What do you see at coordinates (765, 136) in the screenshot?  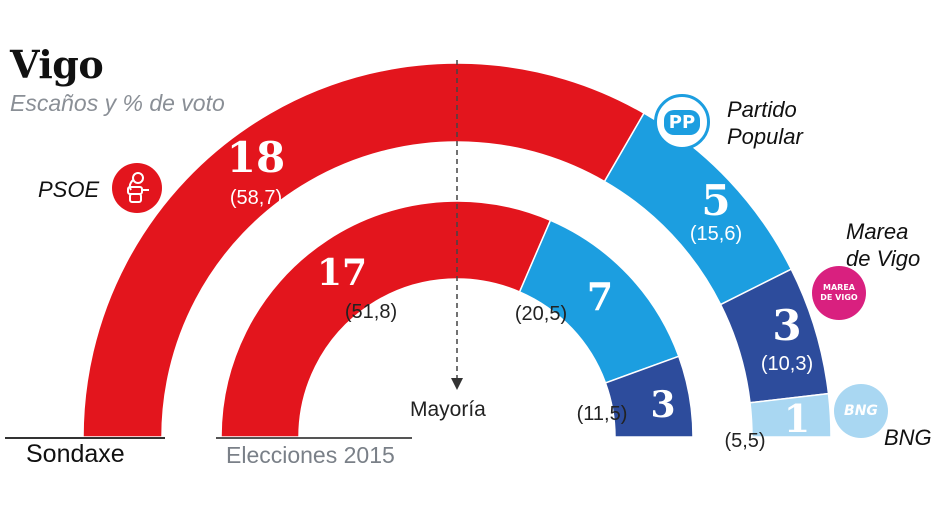 I see `pp-label-line2: Popular` at bounding box center [765, 136].